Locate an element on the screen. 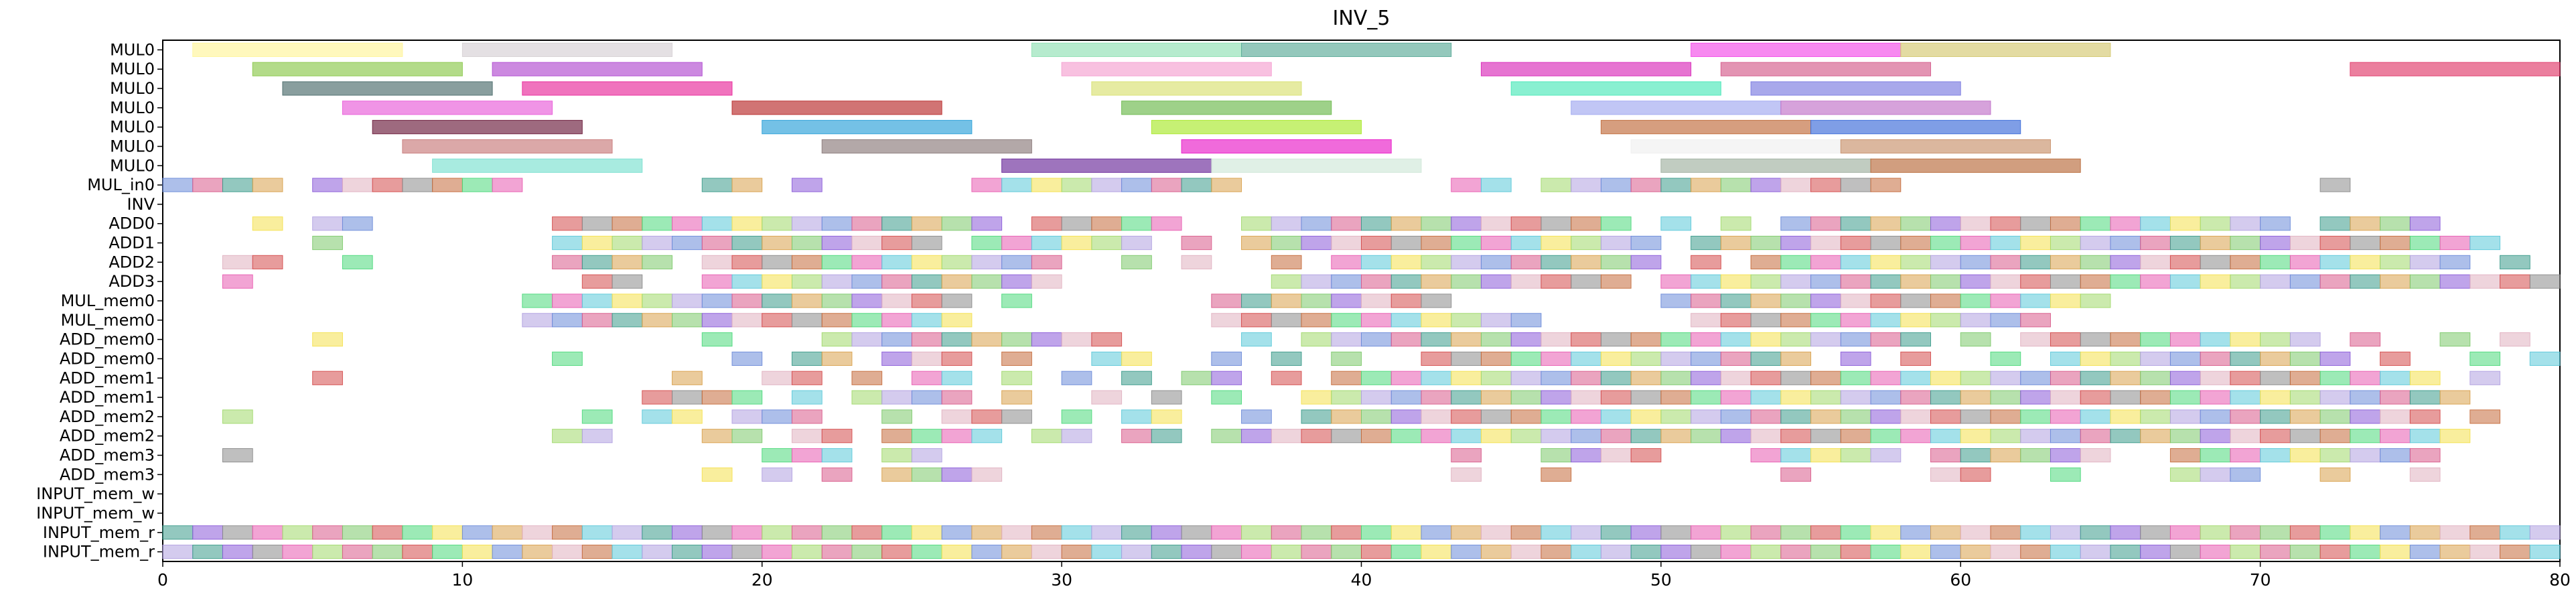 The image size is (2576, 605). y-tick-label: MUL_mem0 is located at coordinates (108, 300).